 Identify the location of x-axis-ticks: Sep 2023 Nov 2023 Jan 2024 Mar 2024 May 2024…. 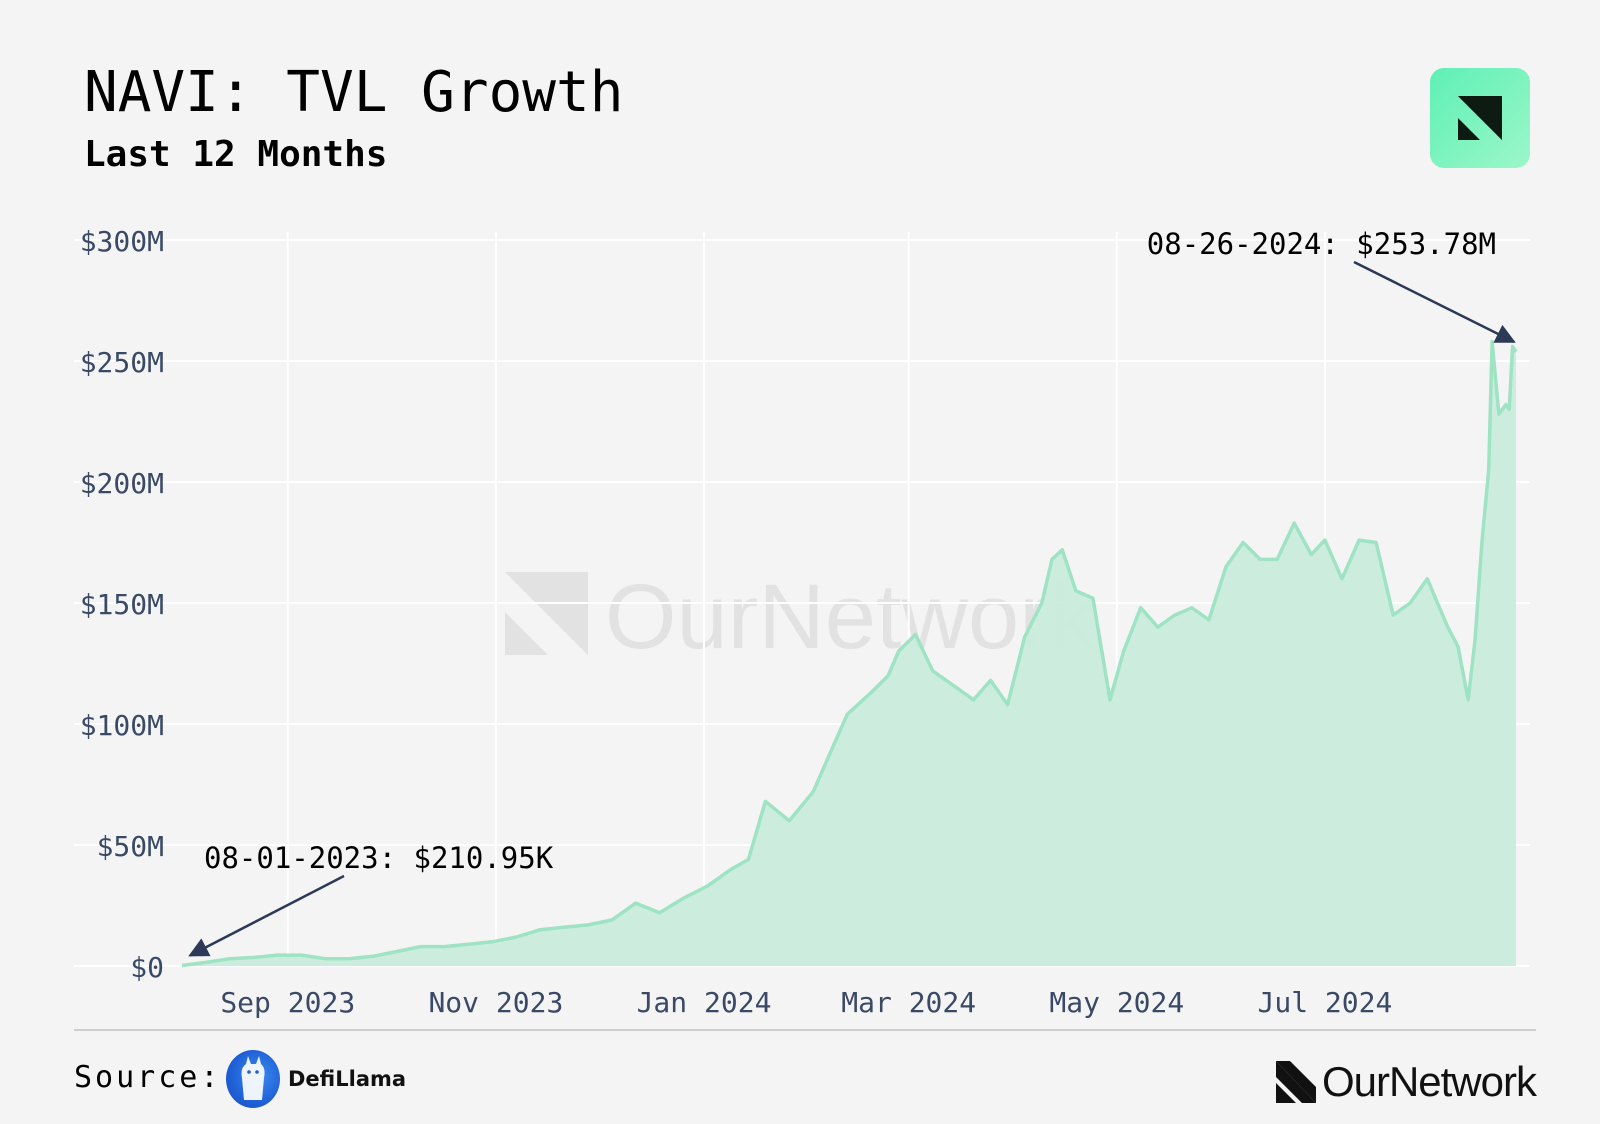
(806, 1002).